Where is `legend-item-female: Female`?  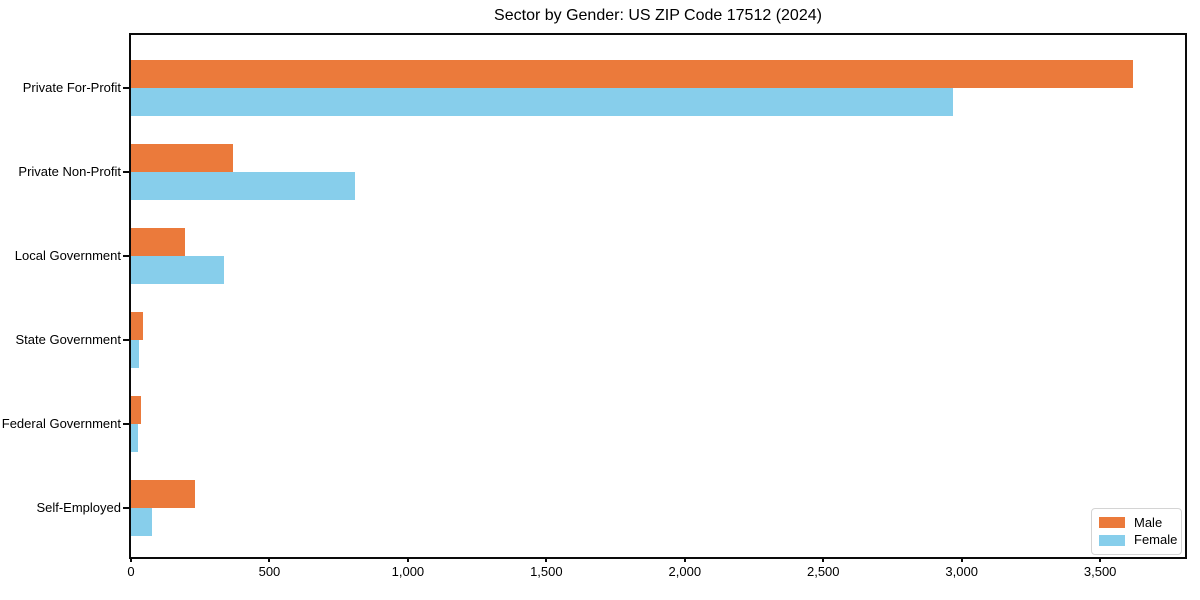 legend-item-female: Female is located at coordinates (1138, 540).